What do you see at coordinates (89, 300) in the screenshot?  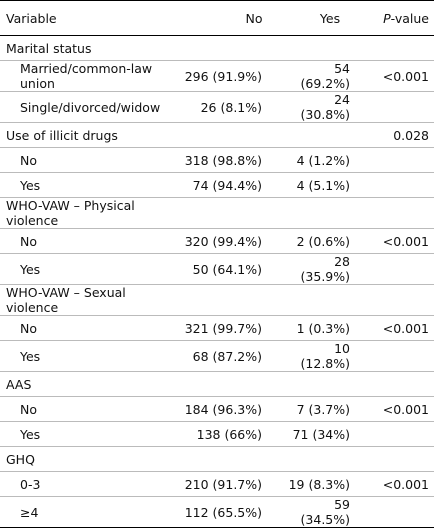 I see `group-title: WHO-VAW – Sexual violence` at bounding box center [89, 300].